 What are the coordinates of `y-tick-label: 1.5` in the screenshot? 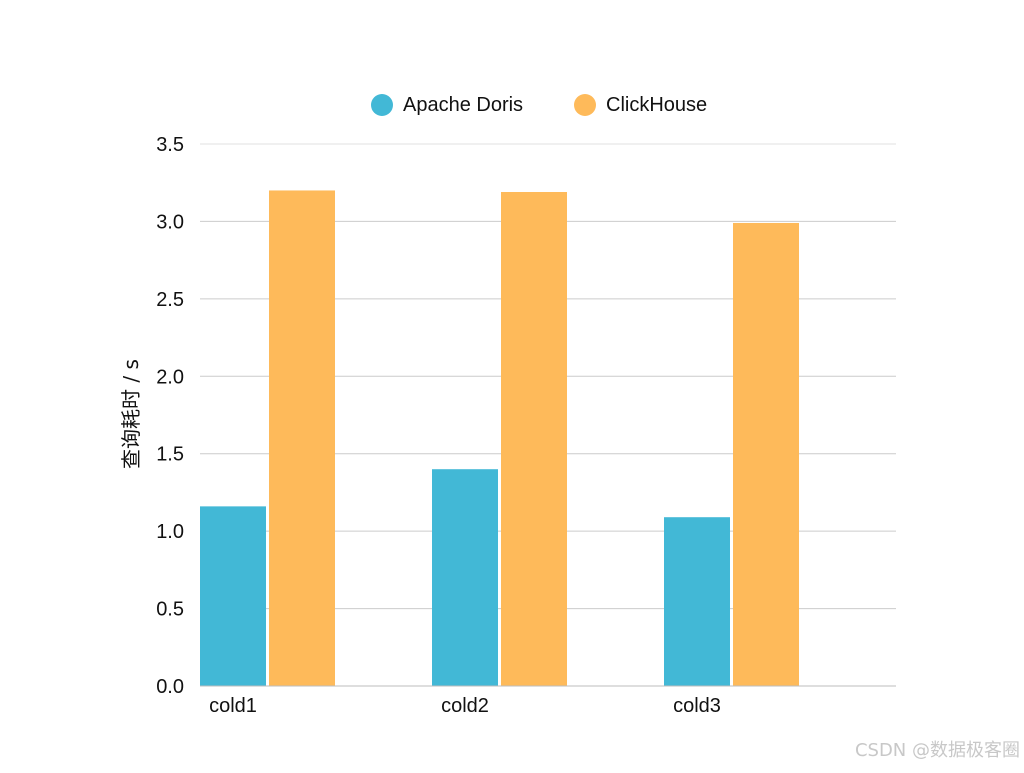 It's located at (170, 455).